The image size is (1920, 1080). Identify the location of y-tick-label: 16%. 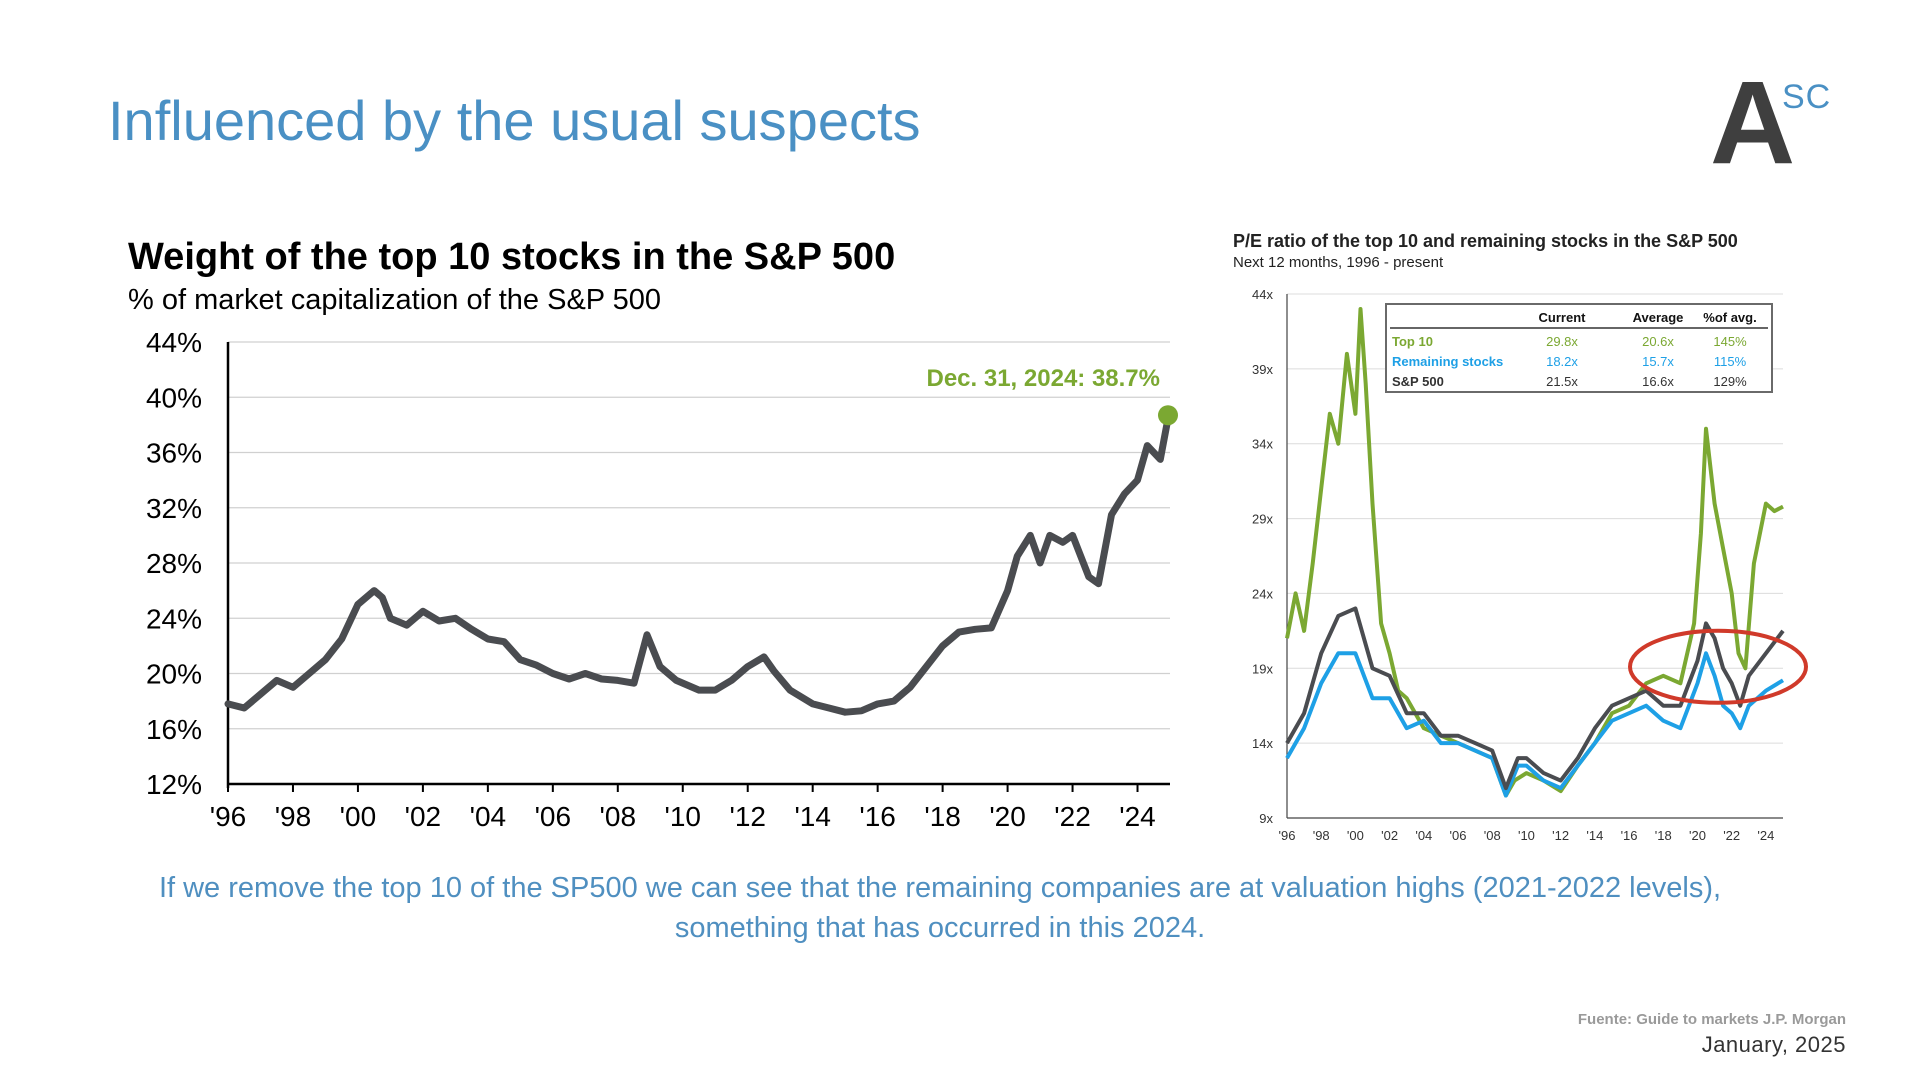
(174, 729).